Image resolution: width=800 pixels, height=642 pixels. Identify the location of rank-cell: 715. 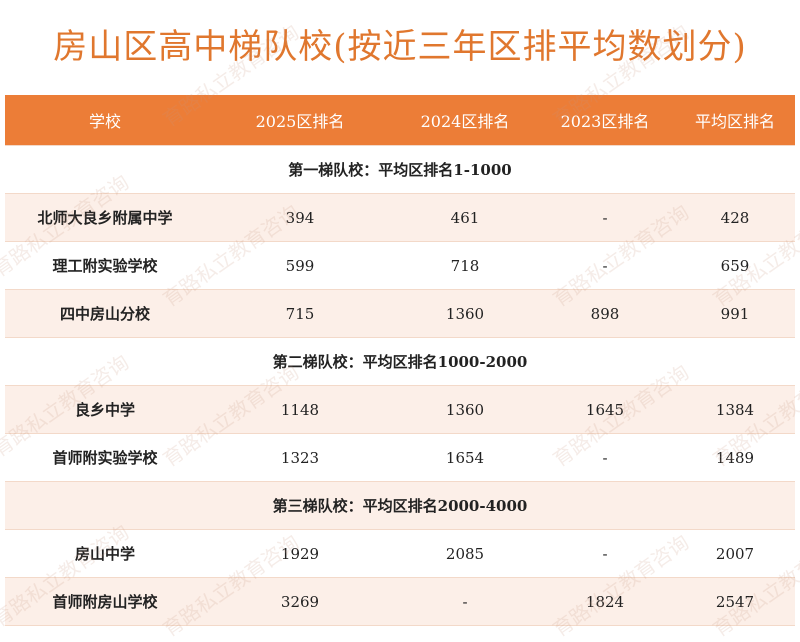
(300, 313).